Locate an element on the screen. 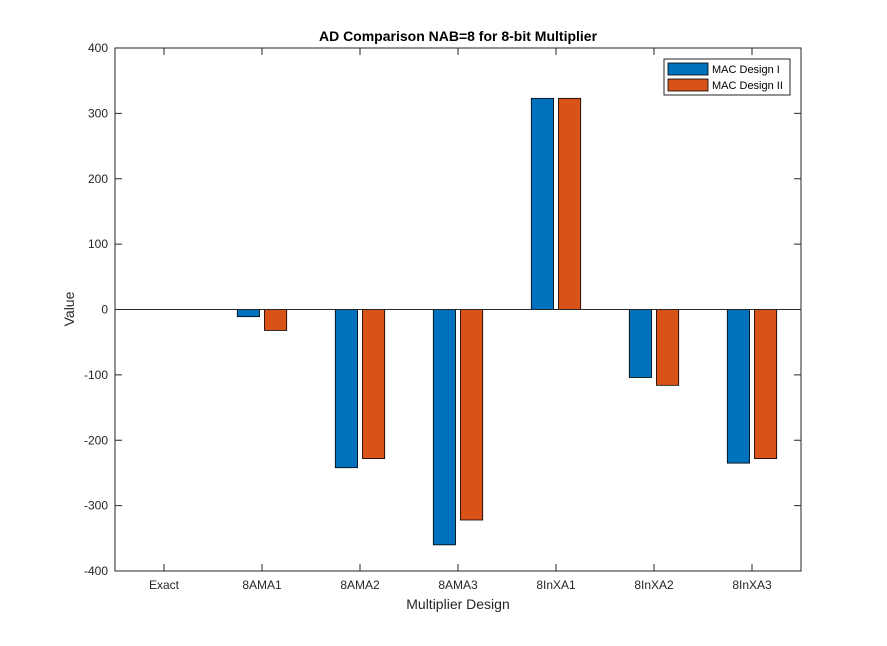 This screenshot has width=887, height=646. chart-title: AD Comparison NAB=8 for 8-bit Multiplier is located at coordinates (458, 36).